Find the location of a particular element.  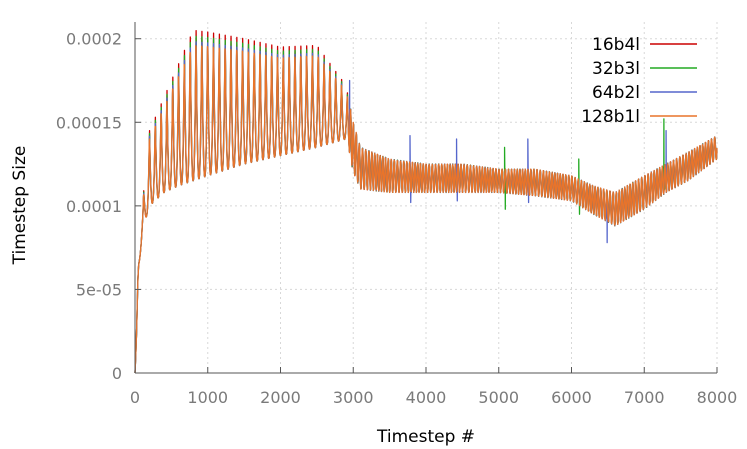

x-tick-label: 2000 is located at coordinates (280, 397).